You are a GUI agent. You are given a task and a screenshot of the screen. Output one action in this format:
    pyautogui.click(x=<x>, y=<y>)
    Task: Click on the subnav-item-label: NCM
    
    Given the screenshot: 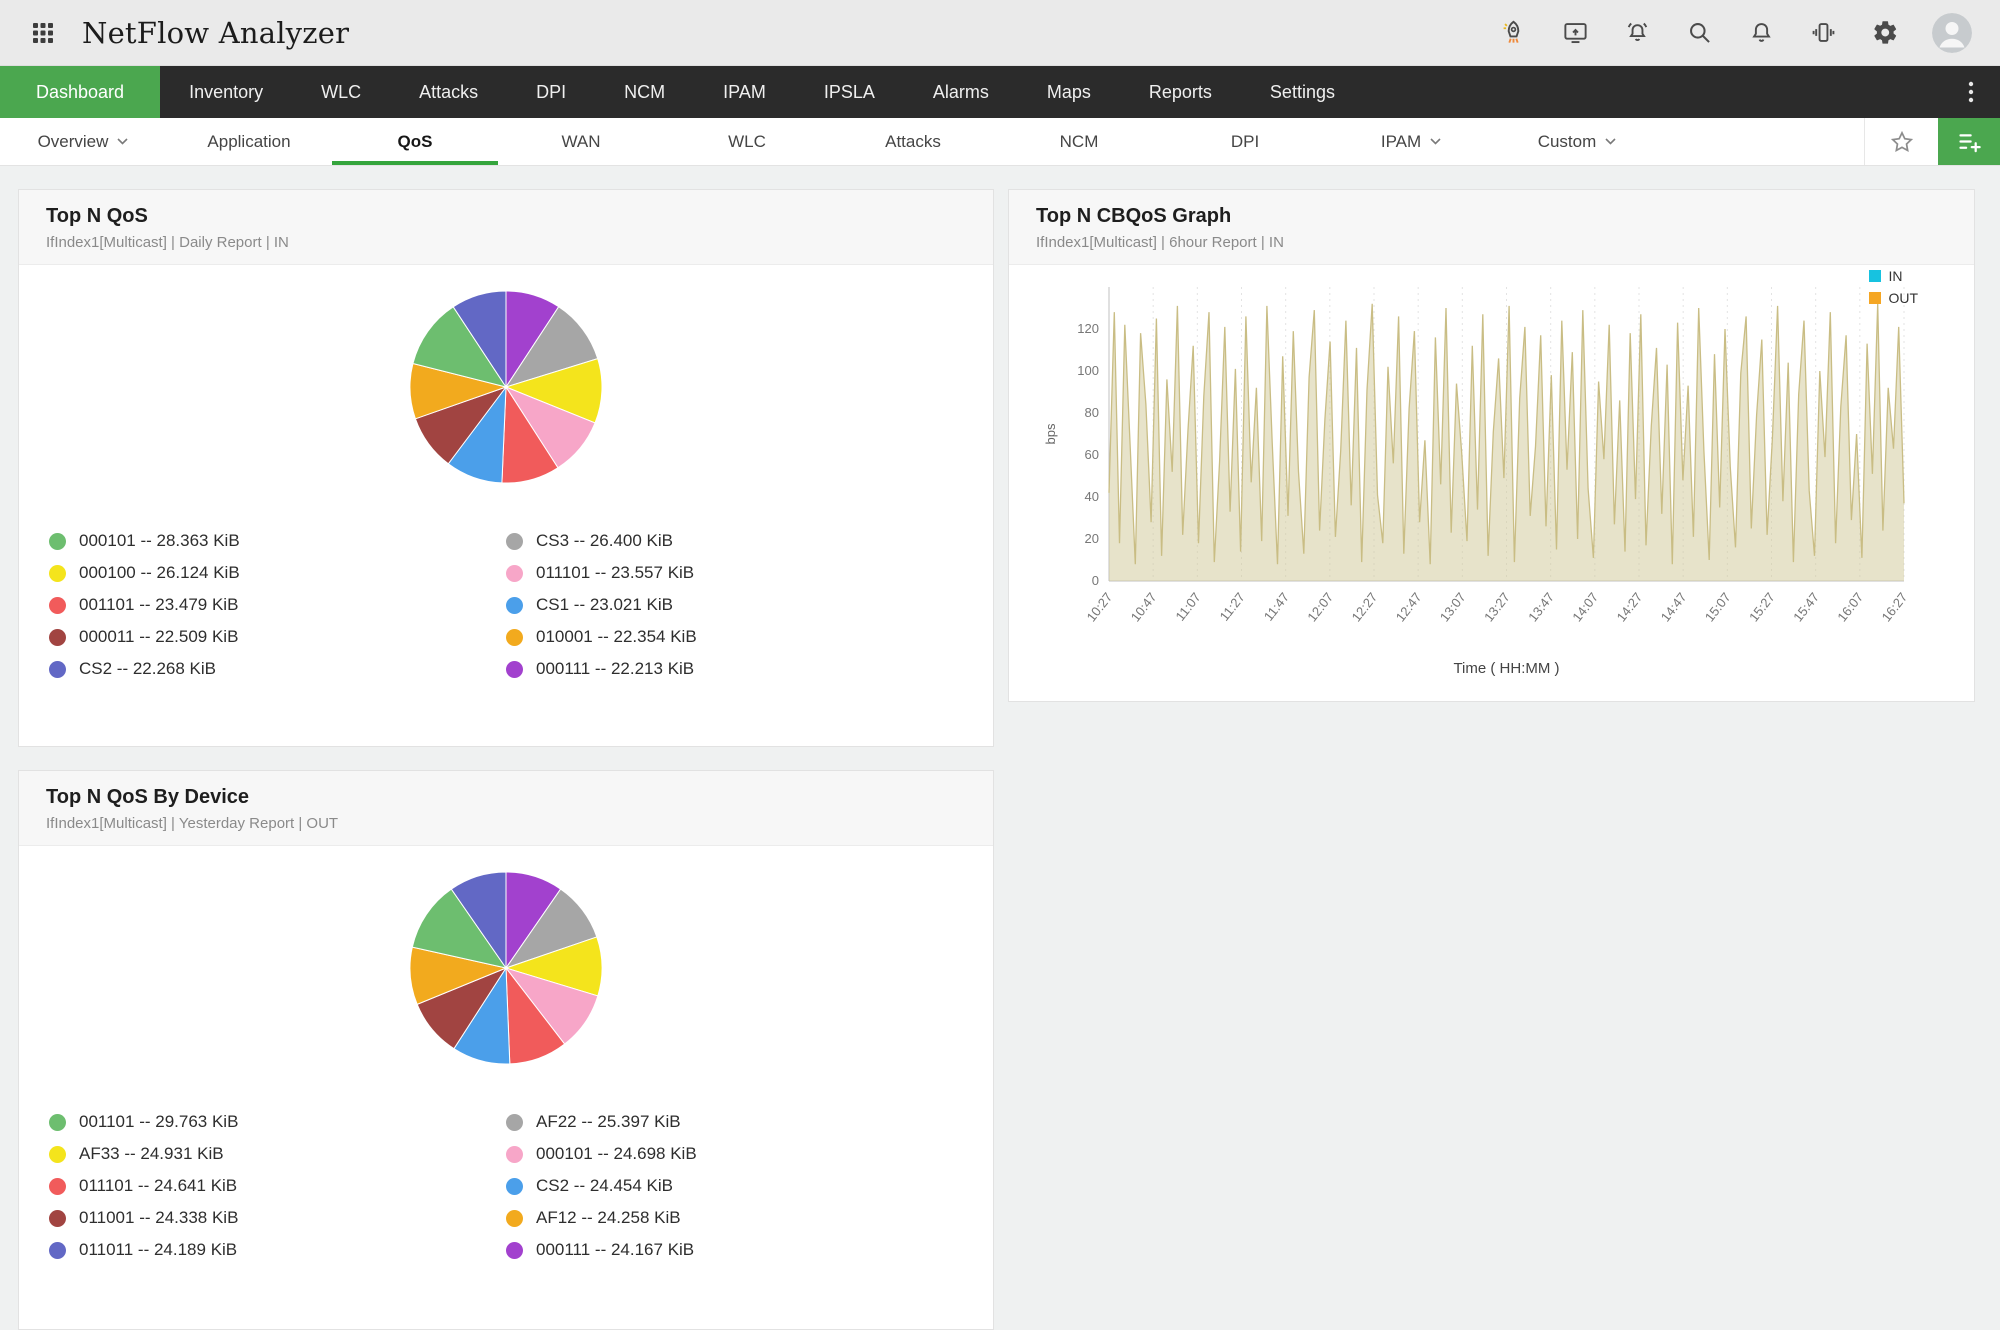 What is the action you would take?
    pyautogui.click(x=1079, y=141)
    